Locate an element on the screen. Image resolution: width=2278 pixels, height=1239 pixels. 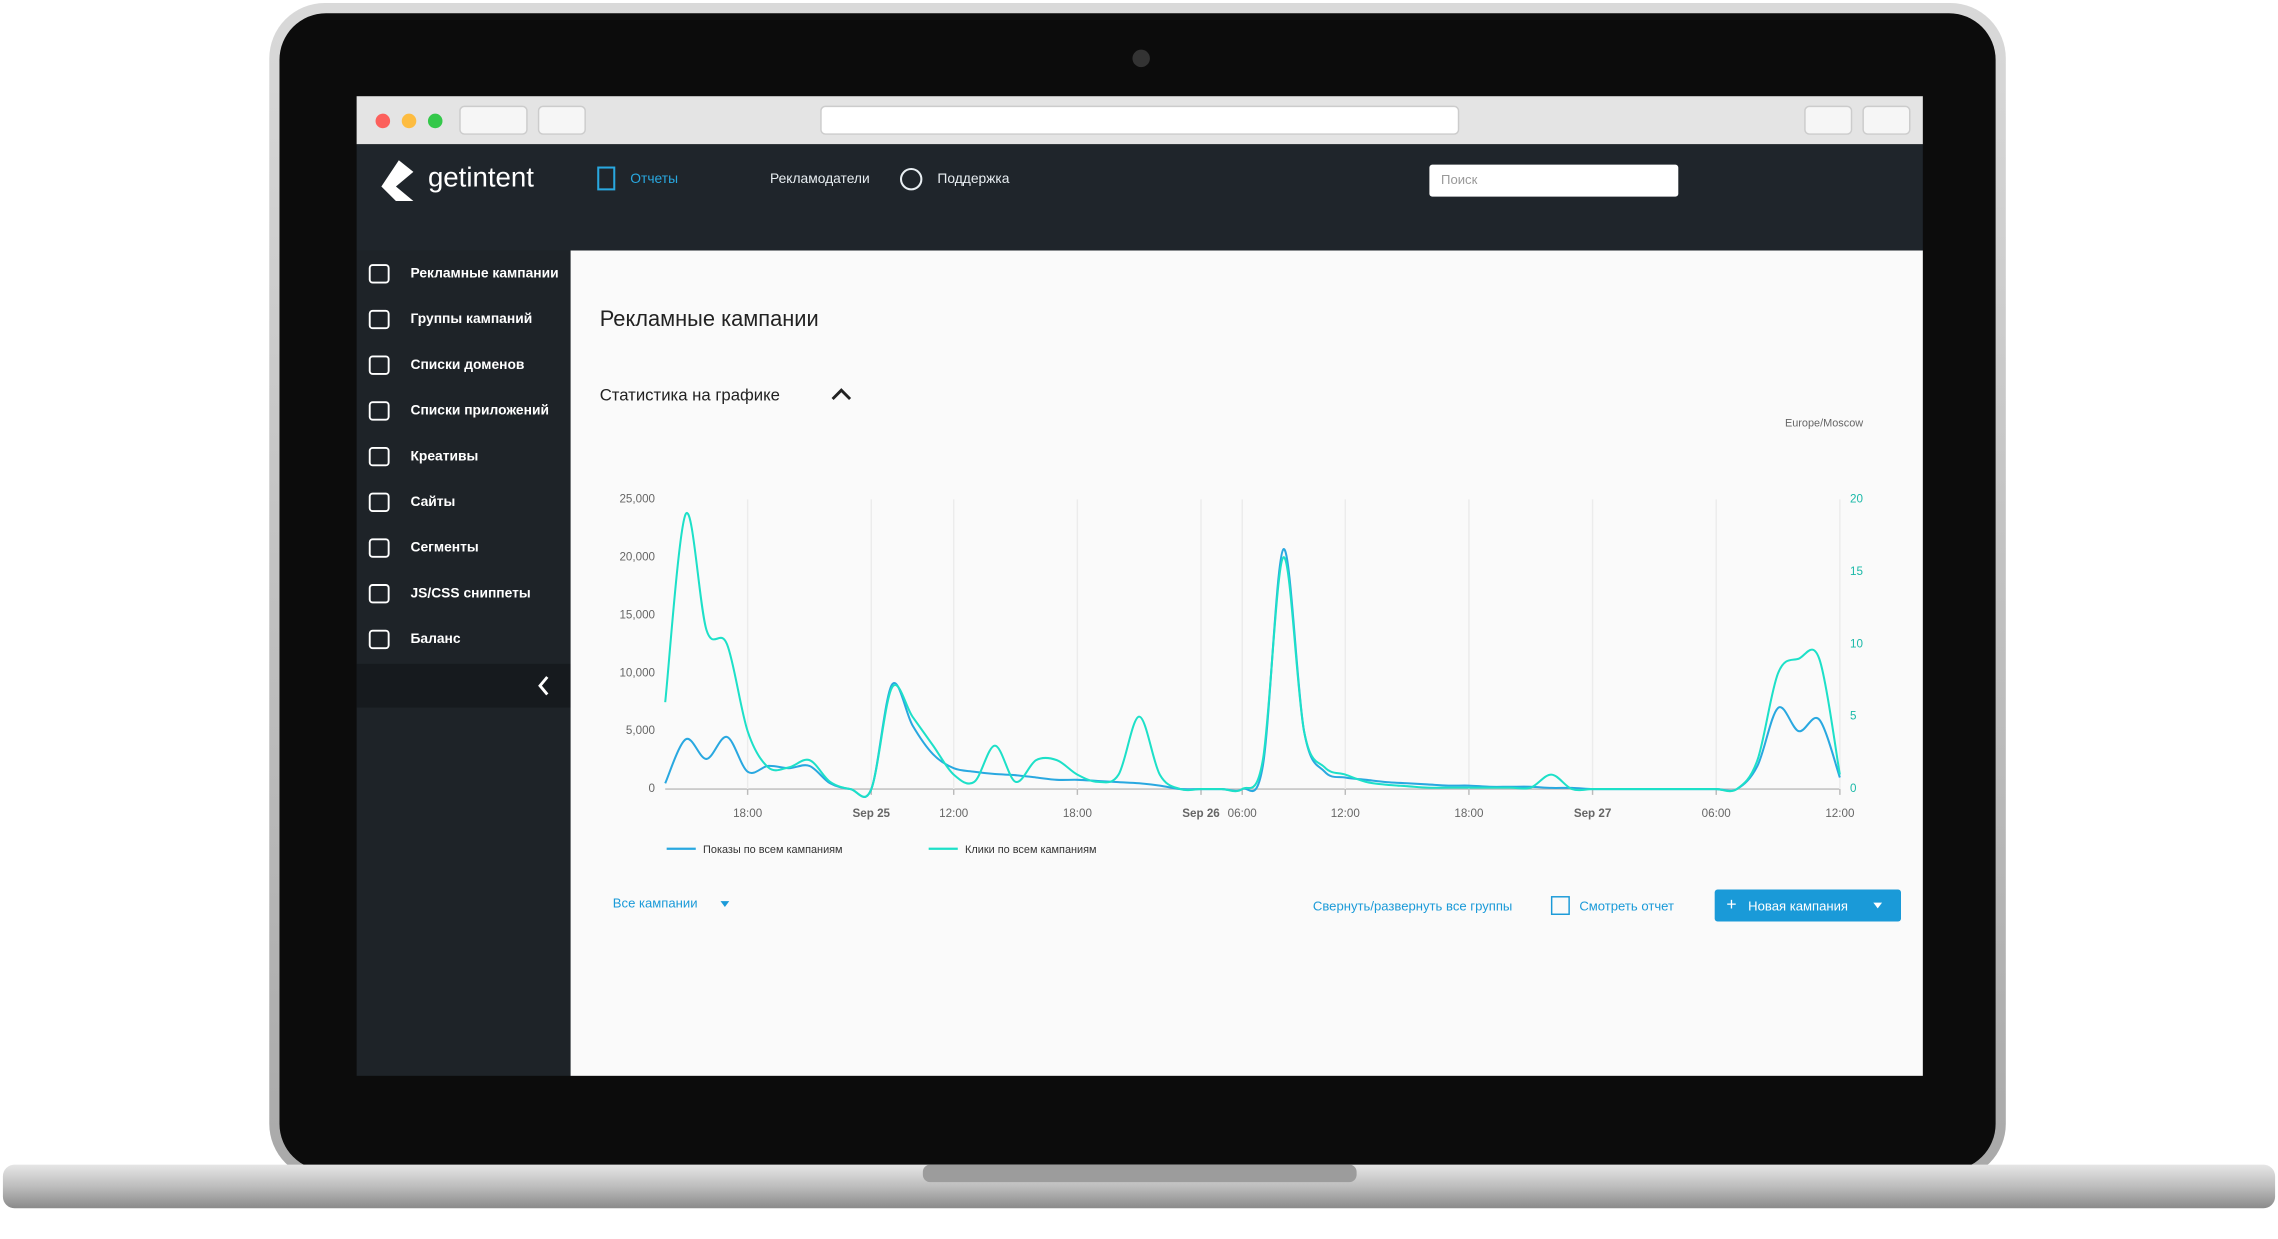
new-campaign-button is located at coordinates (1808, 905).